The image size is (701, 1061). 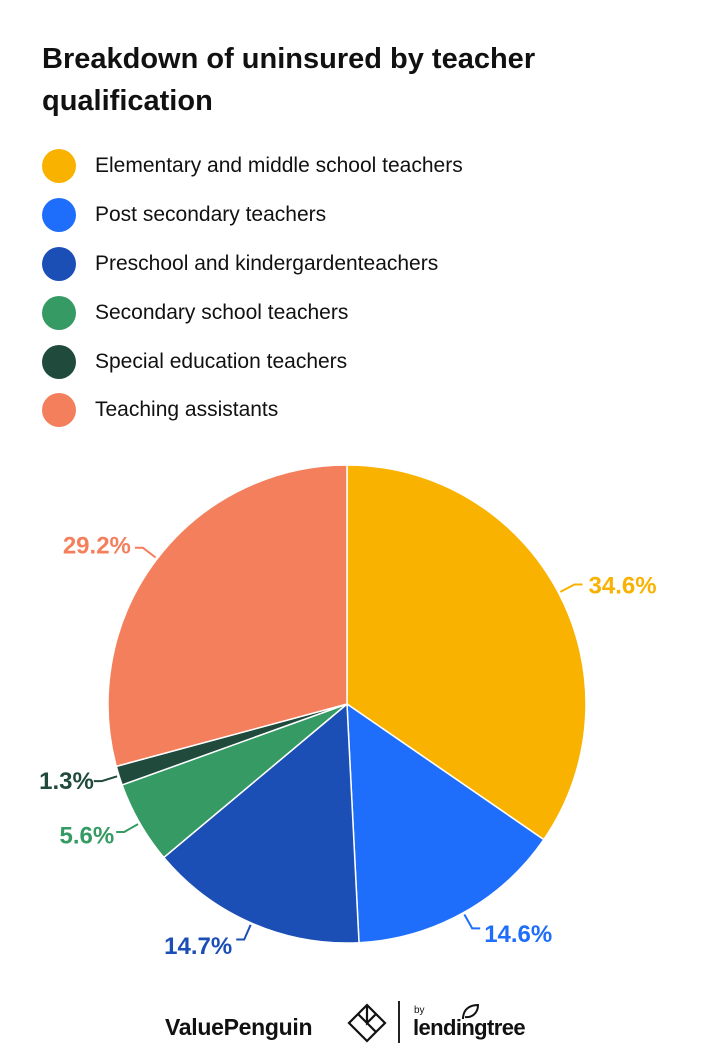 I want to click on legend-label: Post secondary teachers, so click(x=211, y=215).